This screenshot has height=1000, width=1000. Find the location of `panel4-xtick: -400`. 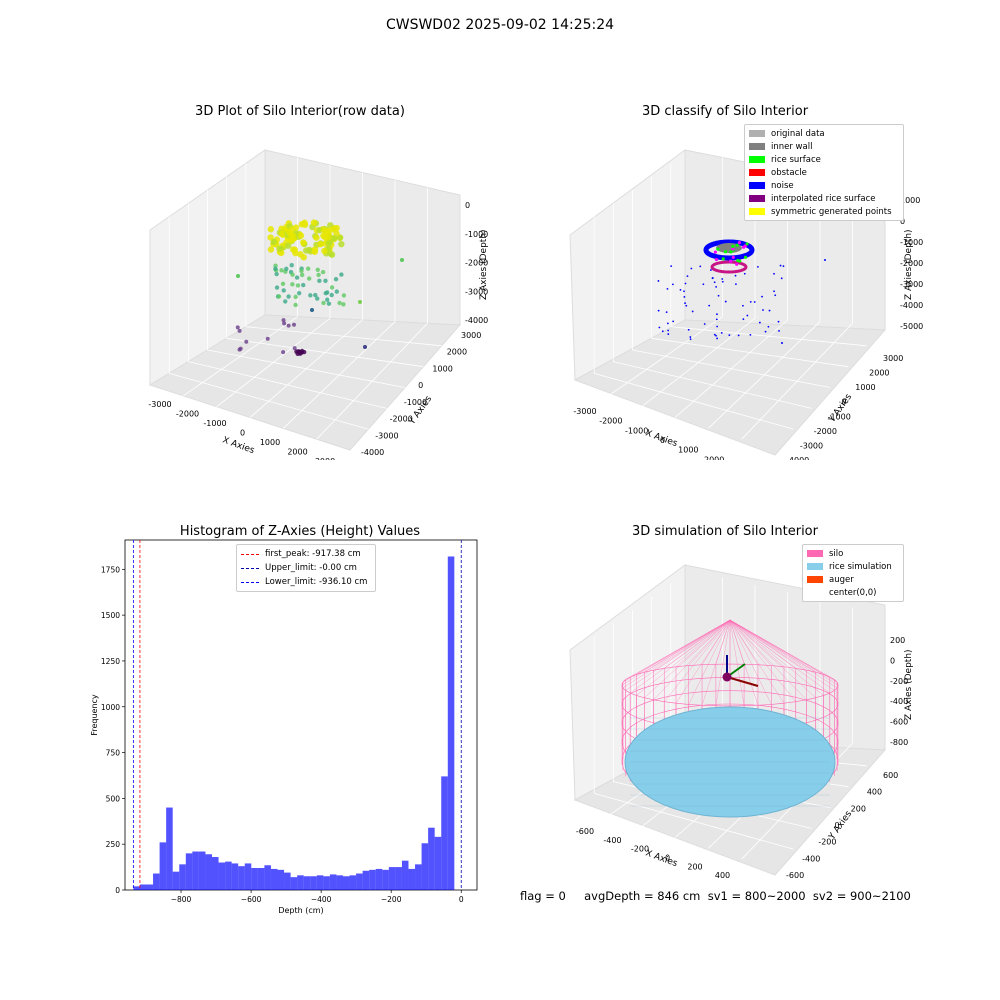

panel4-xtick: -400 is located at coordinates (612, 840).